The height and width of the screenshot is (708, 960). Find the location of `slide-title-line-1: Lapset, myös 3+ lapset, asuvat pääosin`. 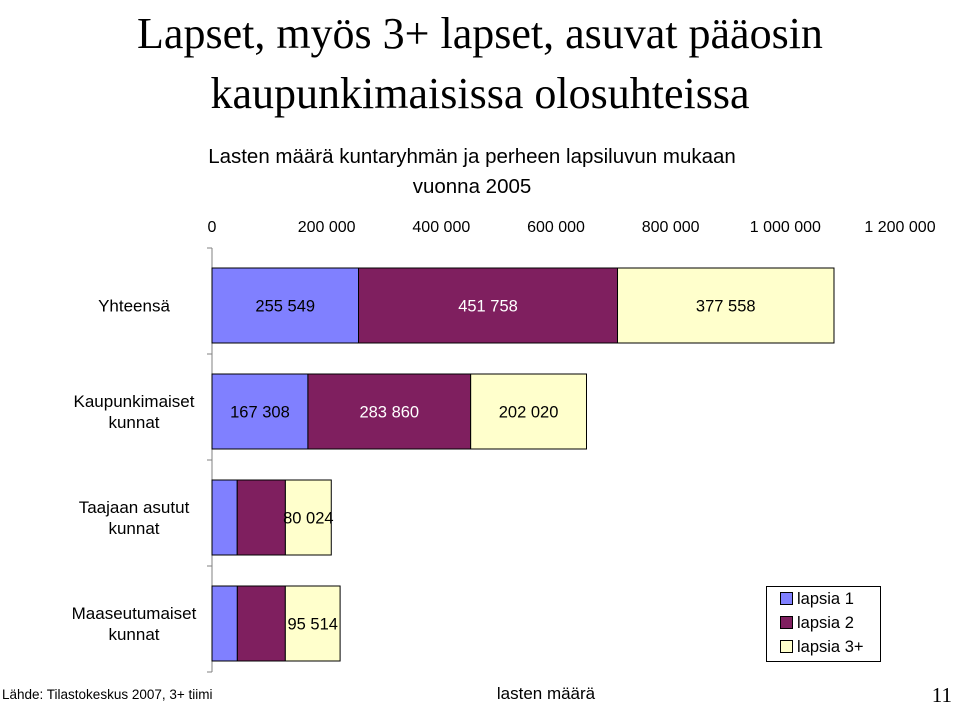

slide-title-line-1: Lapset, myös 3+ lapset, asuvat pääosin is located at coordinates (480, 33).